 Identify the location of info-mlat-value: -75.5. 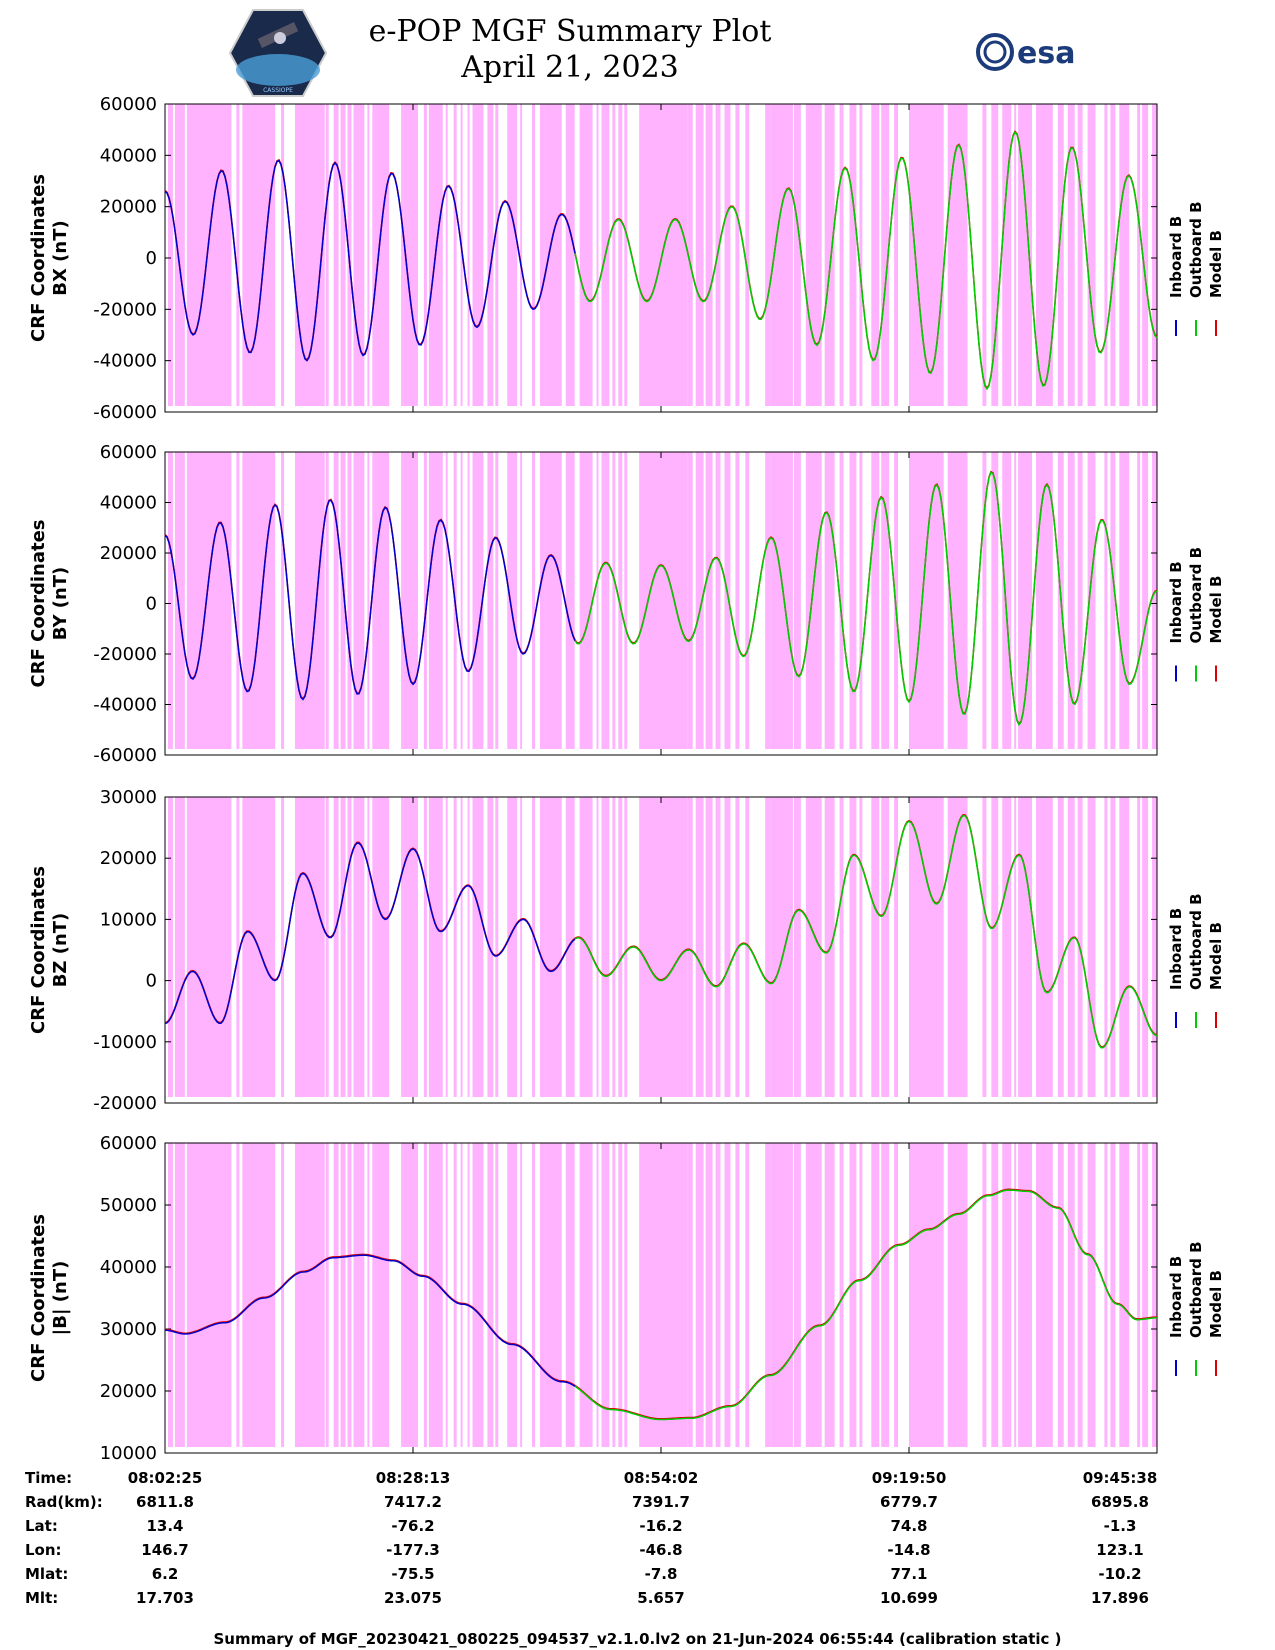
(413, 1574).